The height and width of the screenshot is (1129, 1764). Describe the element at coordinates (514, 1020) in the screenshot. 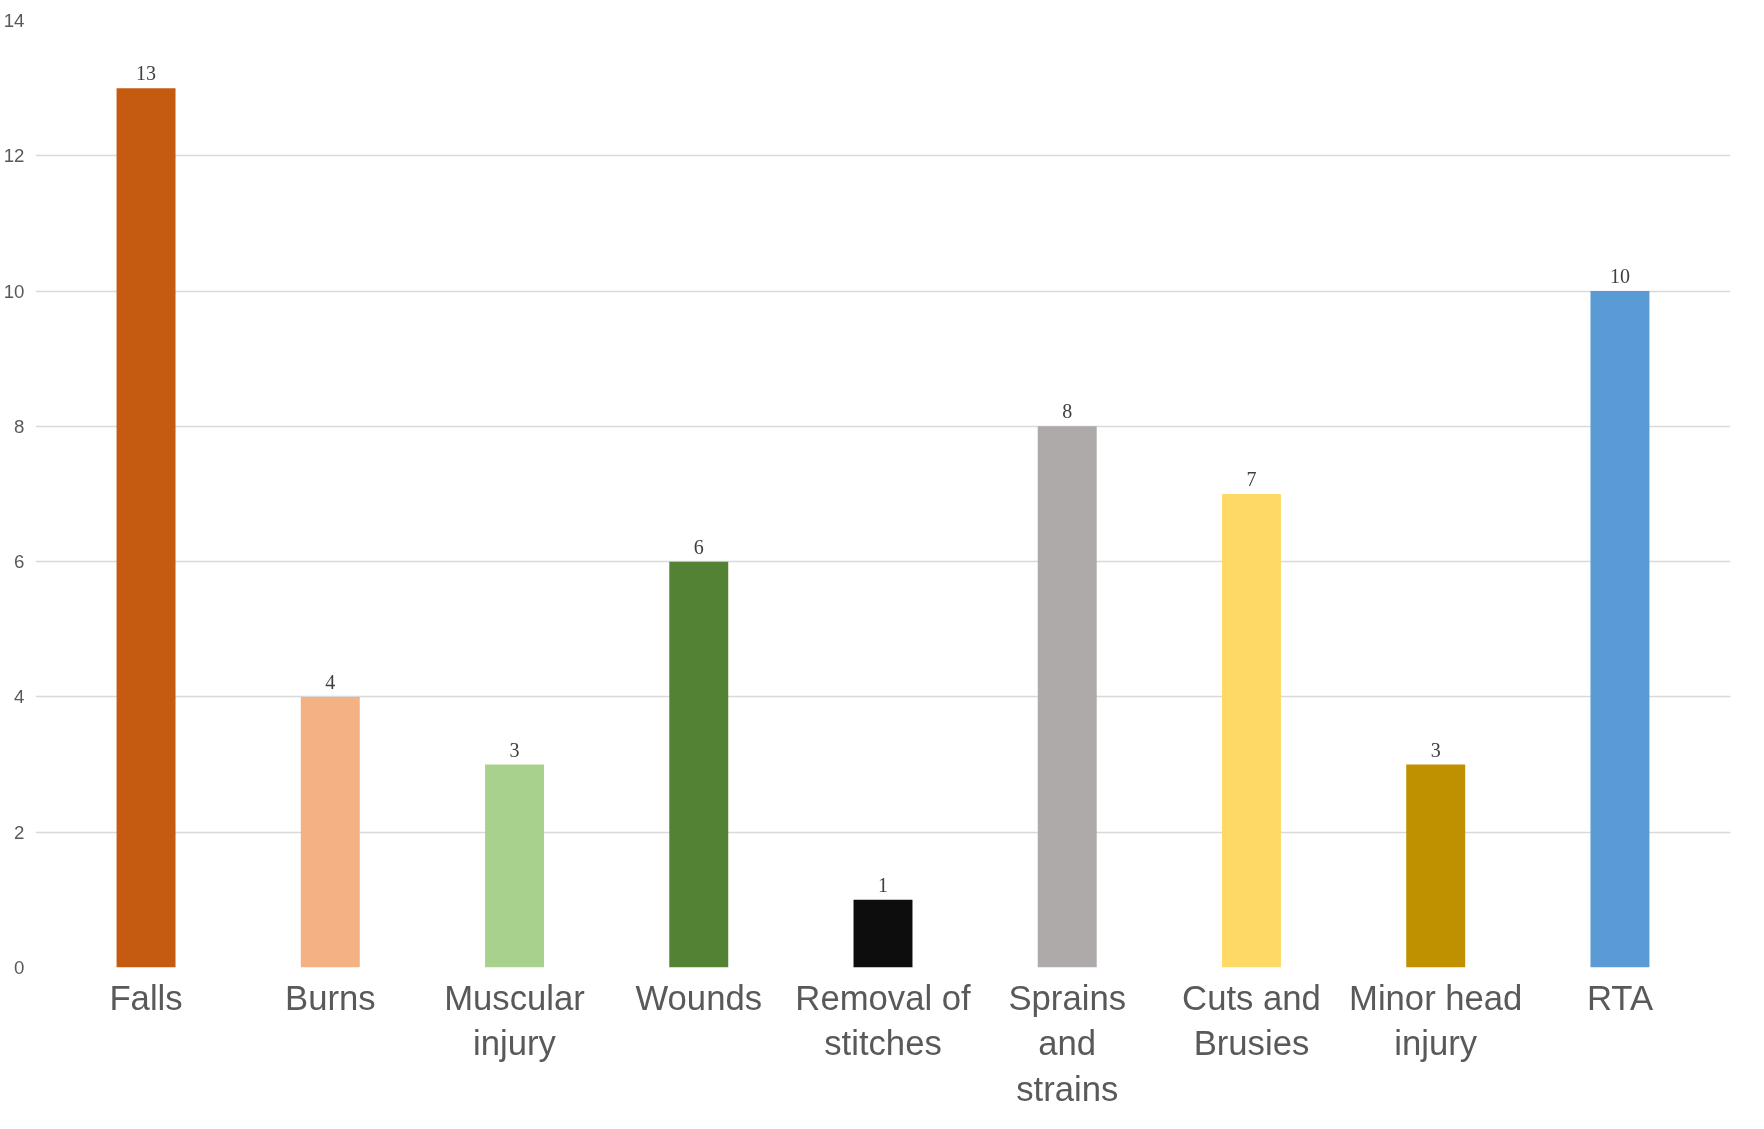

I see `x-tick-label: Muscular injury` at that location.